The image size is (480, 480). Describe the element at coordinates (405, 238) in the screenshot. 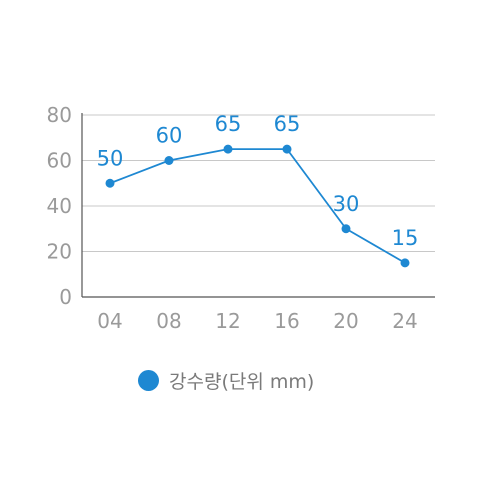

I see `data-label: 15` at that location.